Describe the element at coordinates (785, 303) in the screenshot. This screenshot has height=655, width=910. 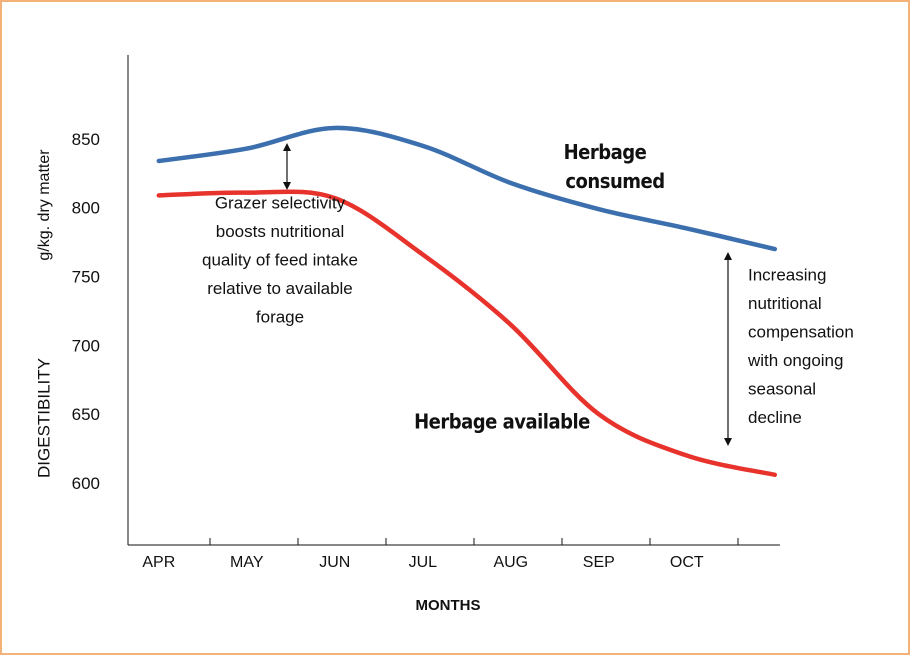
I see `annotation: nutritional` at that location.